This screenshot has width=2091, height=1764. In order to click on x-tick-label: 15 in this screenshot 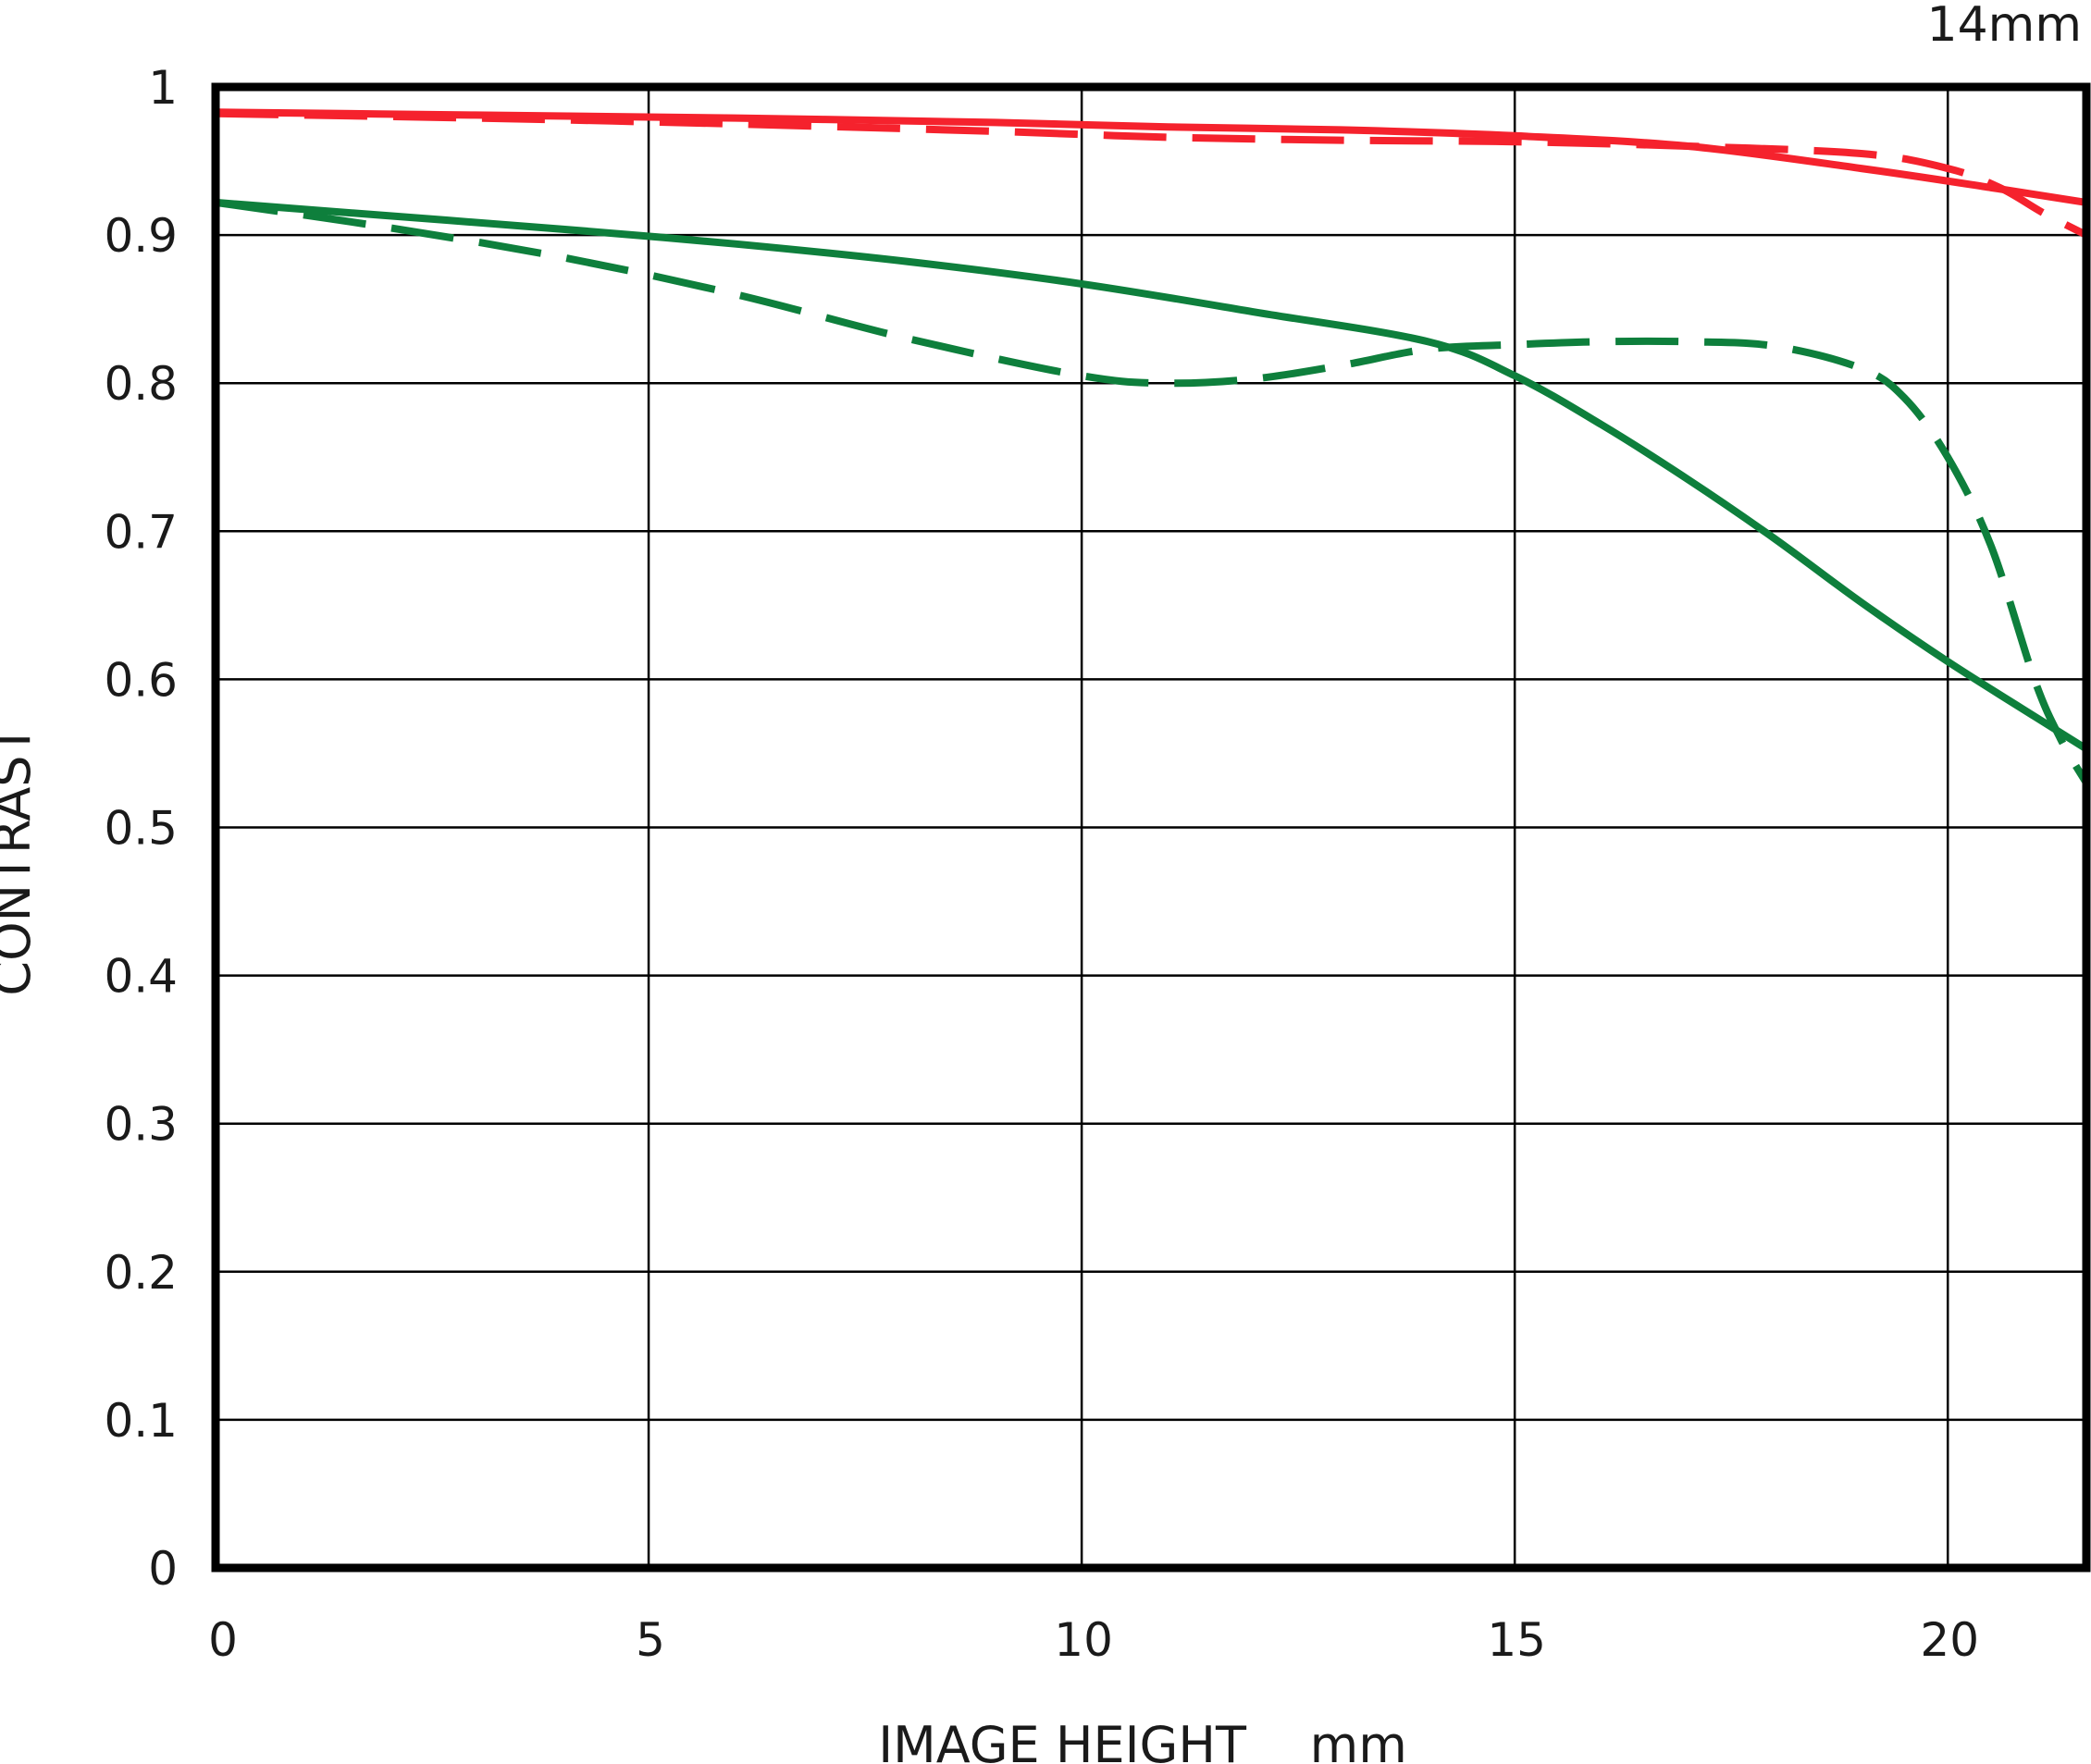, I will do `click(1516, 1640)`.